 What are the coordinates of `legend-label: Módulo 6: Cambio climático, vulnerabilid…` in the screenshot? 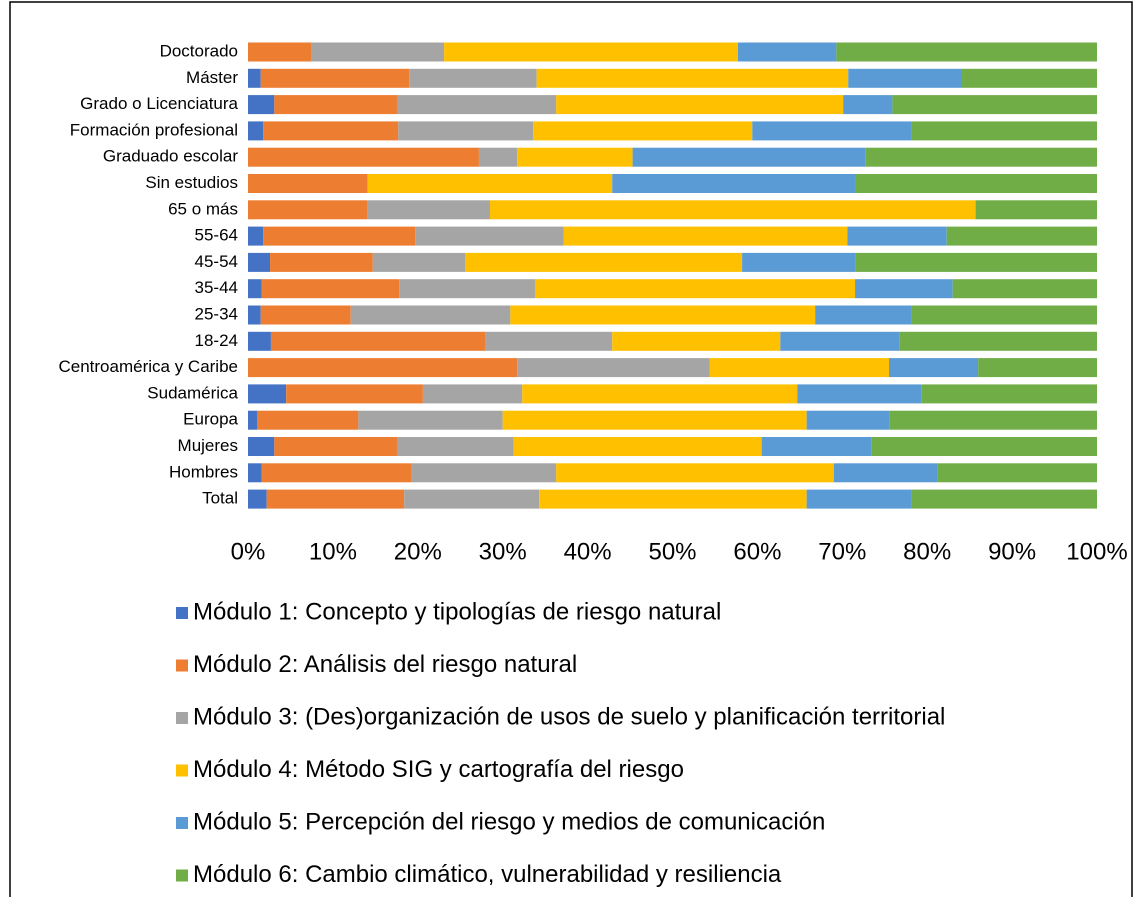 It's located at (487, 874).